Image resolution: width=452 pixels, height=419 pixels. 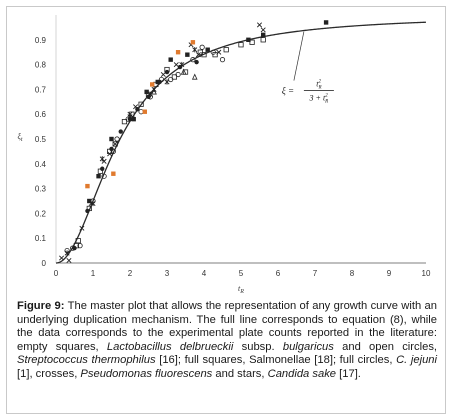 What do you see at coordinates (315, 273) in the screenshot?
I see `x-tick-label: 7` at bounding box center [315, 273].